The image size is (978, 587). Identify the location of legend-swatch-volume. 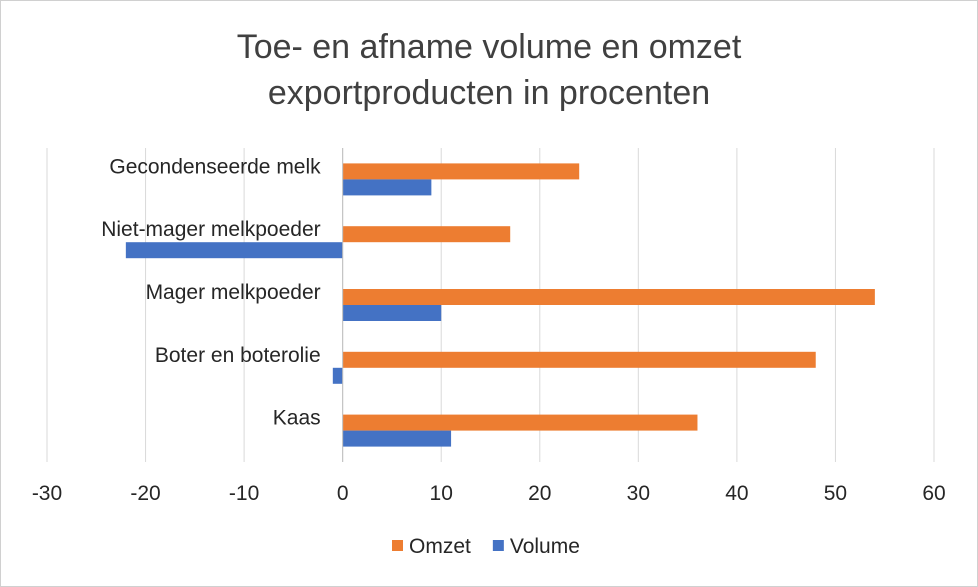
(498, 545).